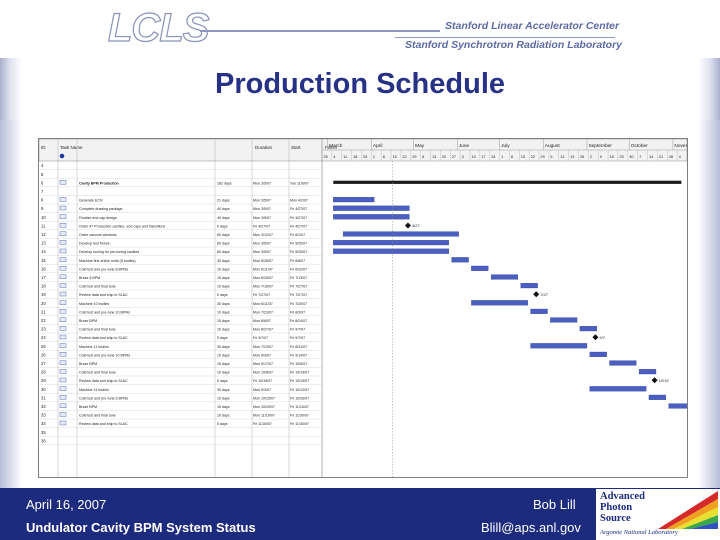 The height and width of the screenshot is (540, 720). Describe the element at coordinates (709, 306) in the screenshot. I see `side-shade-right` at that location.